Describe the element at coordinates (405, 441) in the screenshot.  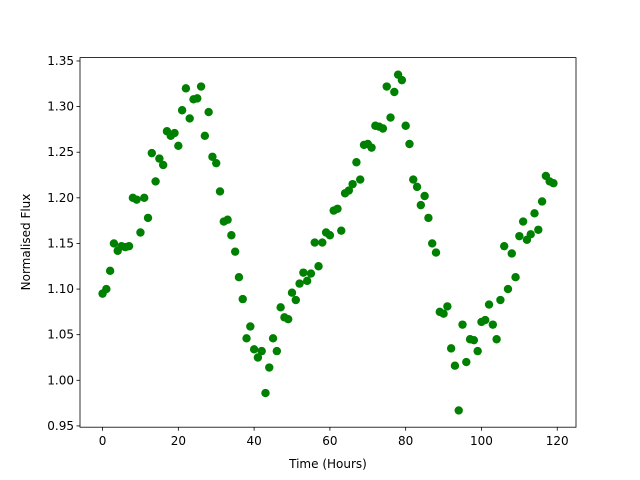
I see `x-tick-label: 80` at that location.